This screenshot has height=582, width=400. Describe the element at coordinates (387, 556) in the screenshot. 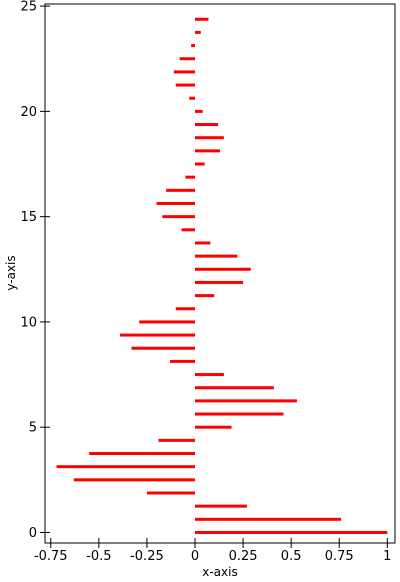

I see `x-tick-label: 1` at that location.